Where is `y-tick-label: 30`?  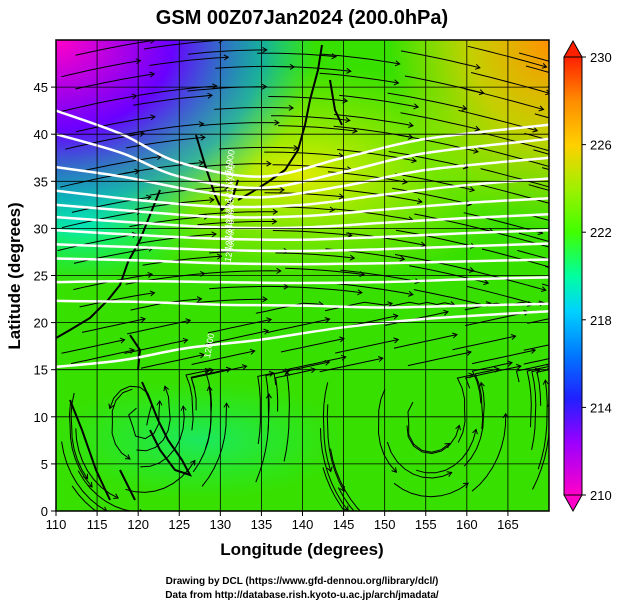 y-tick-label: 30 is located at coordinates (41, 228).